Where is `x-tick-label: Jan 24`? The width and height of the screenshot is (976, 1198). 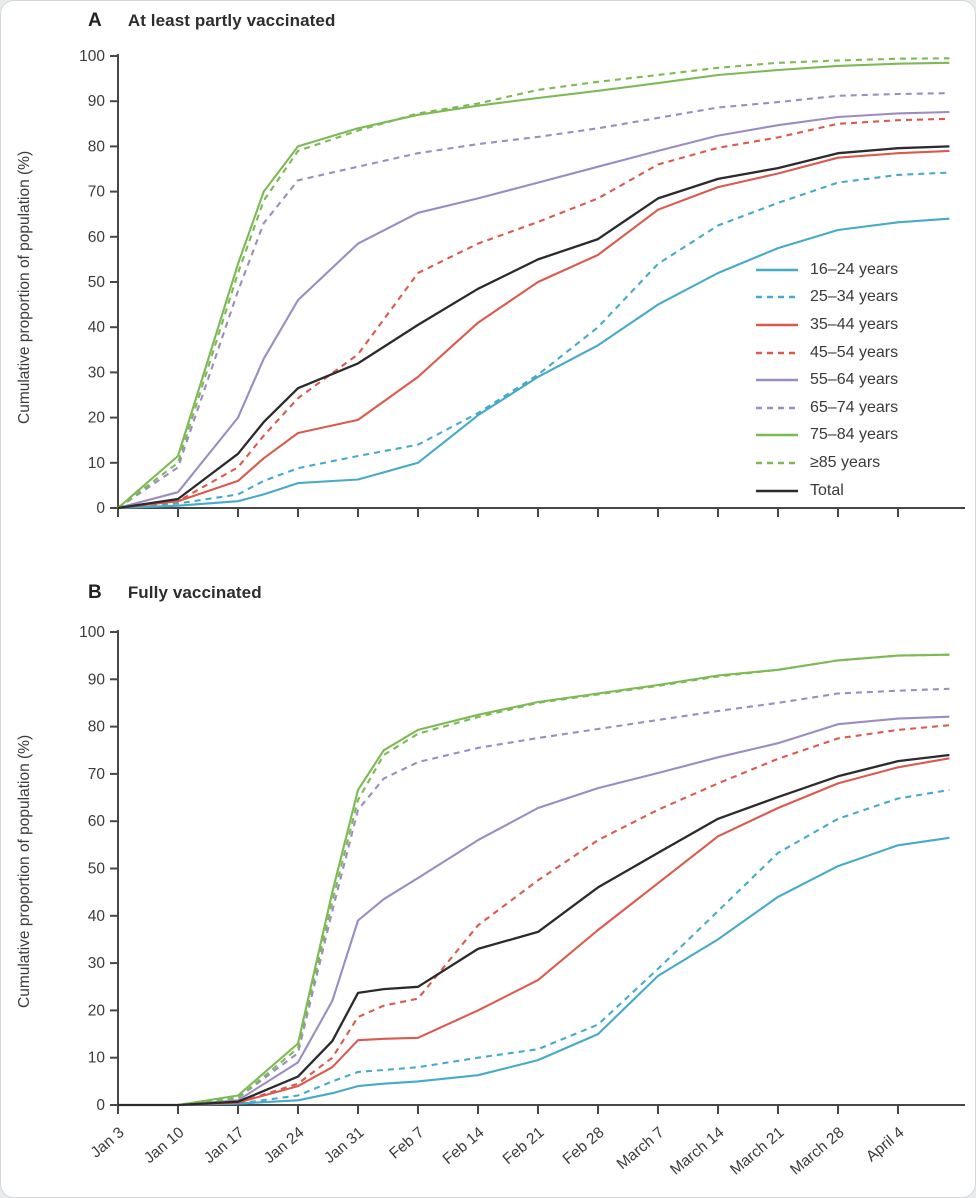
x-tick-label: Jan 24 is located at coordinates (284, 1145).